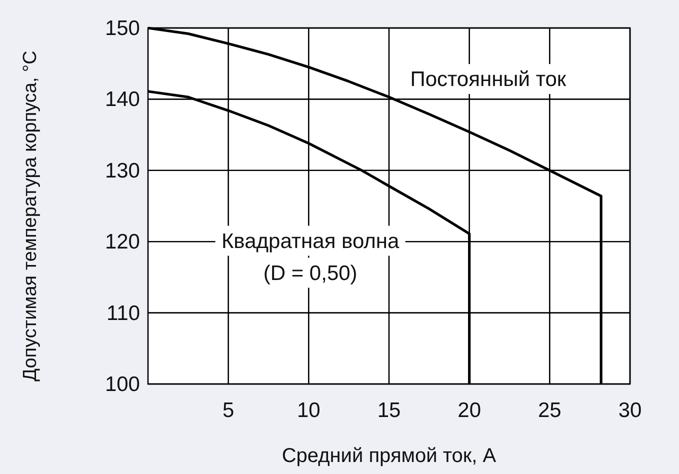 Image resolution: width=679 pixels, height=474 pixels. Describe the element at coordinates (30, 216) in the screenshot. I see `y-axis-title: Допустимая температура корпуса, °C` at that location.